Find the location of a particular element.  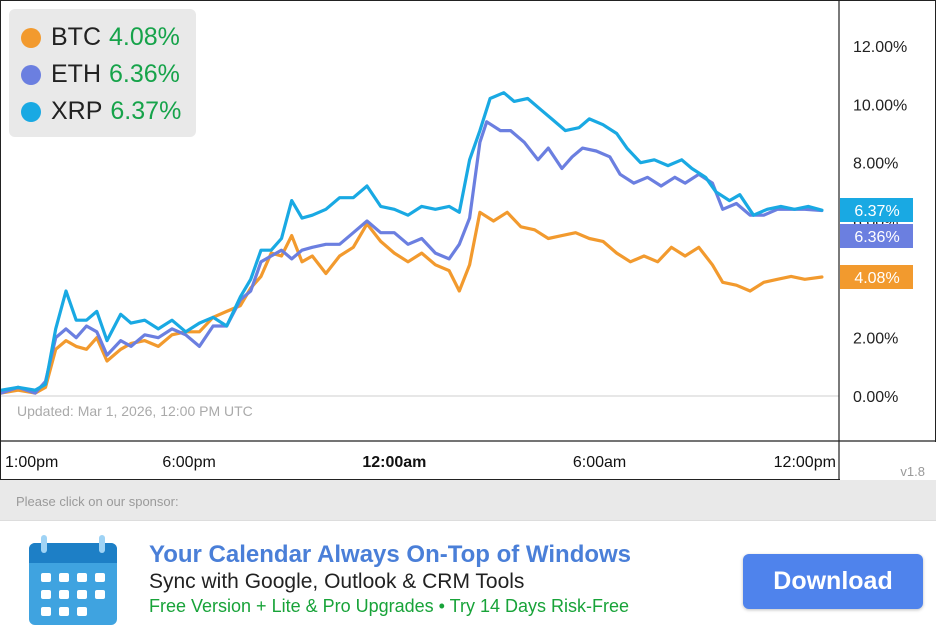

y-tick-label: 10.00% is located at coordinates (880, 105).